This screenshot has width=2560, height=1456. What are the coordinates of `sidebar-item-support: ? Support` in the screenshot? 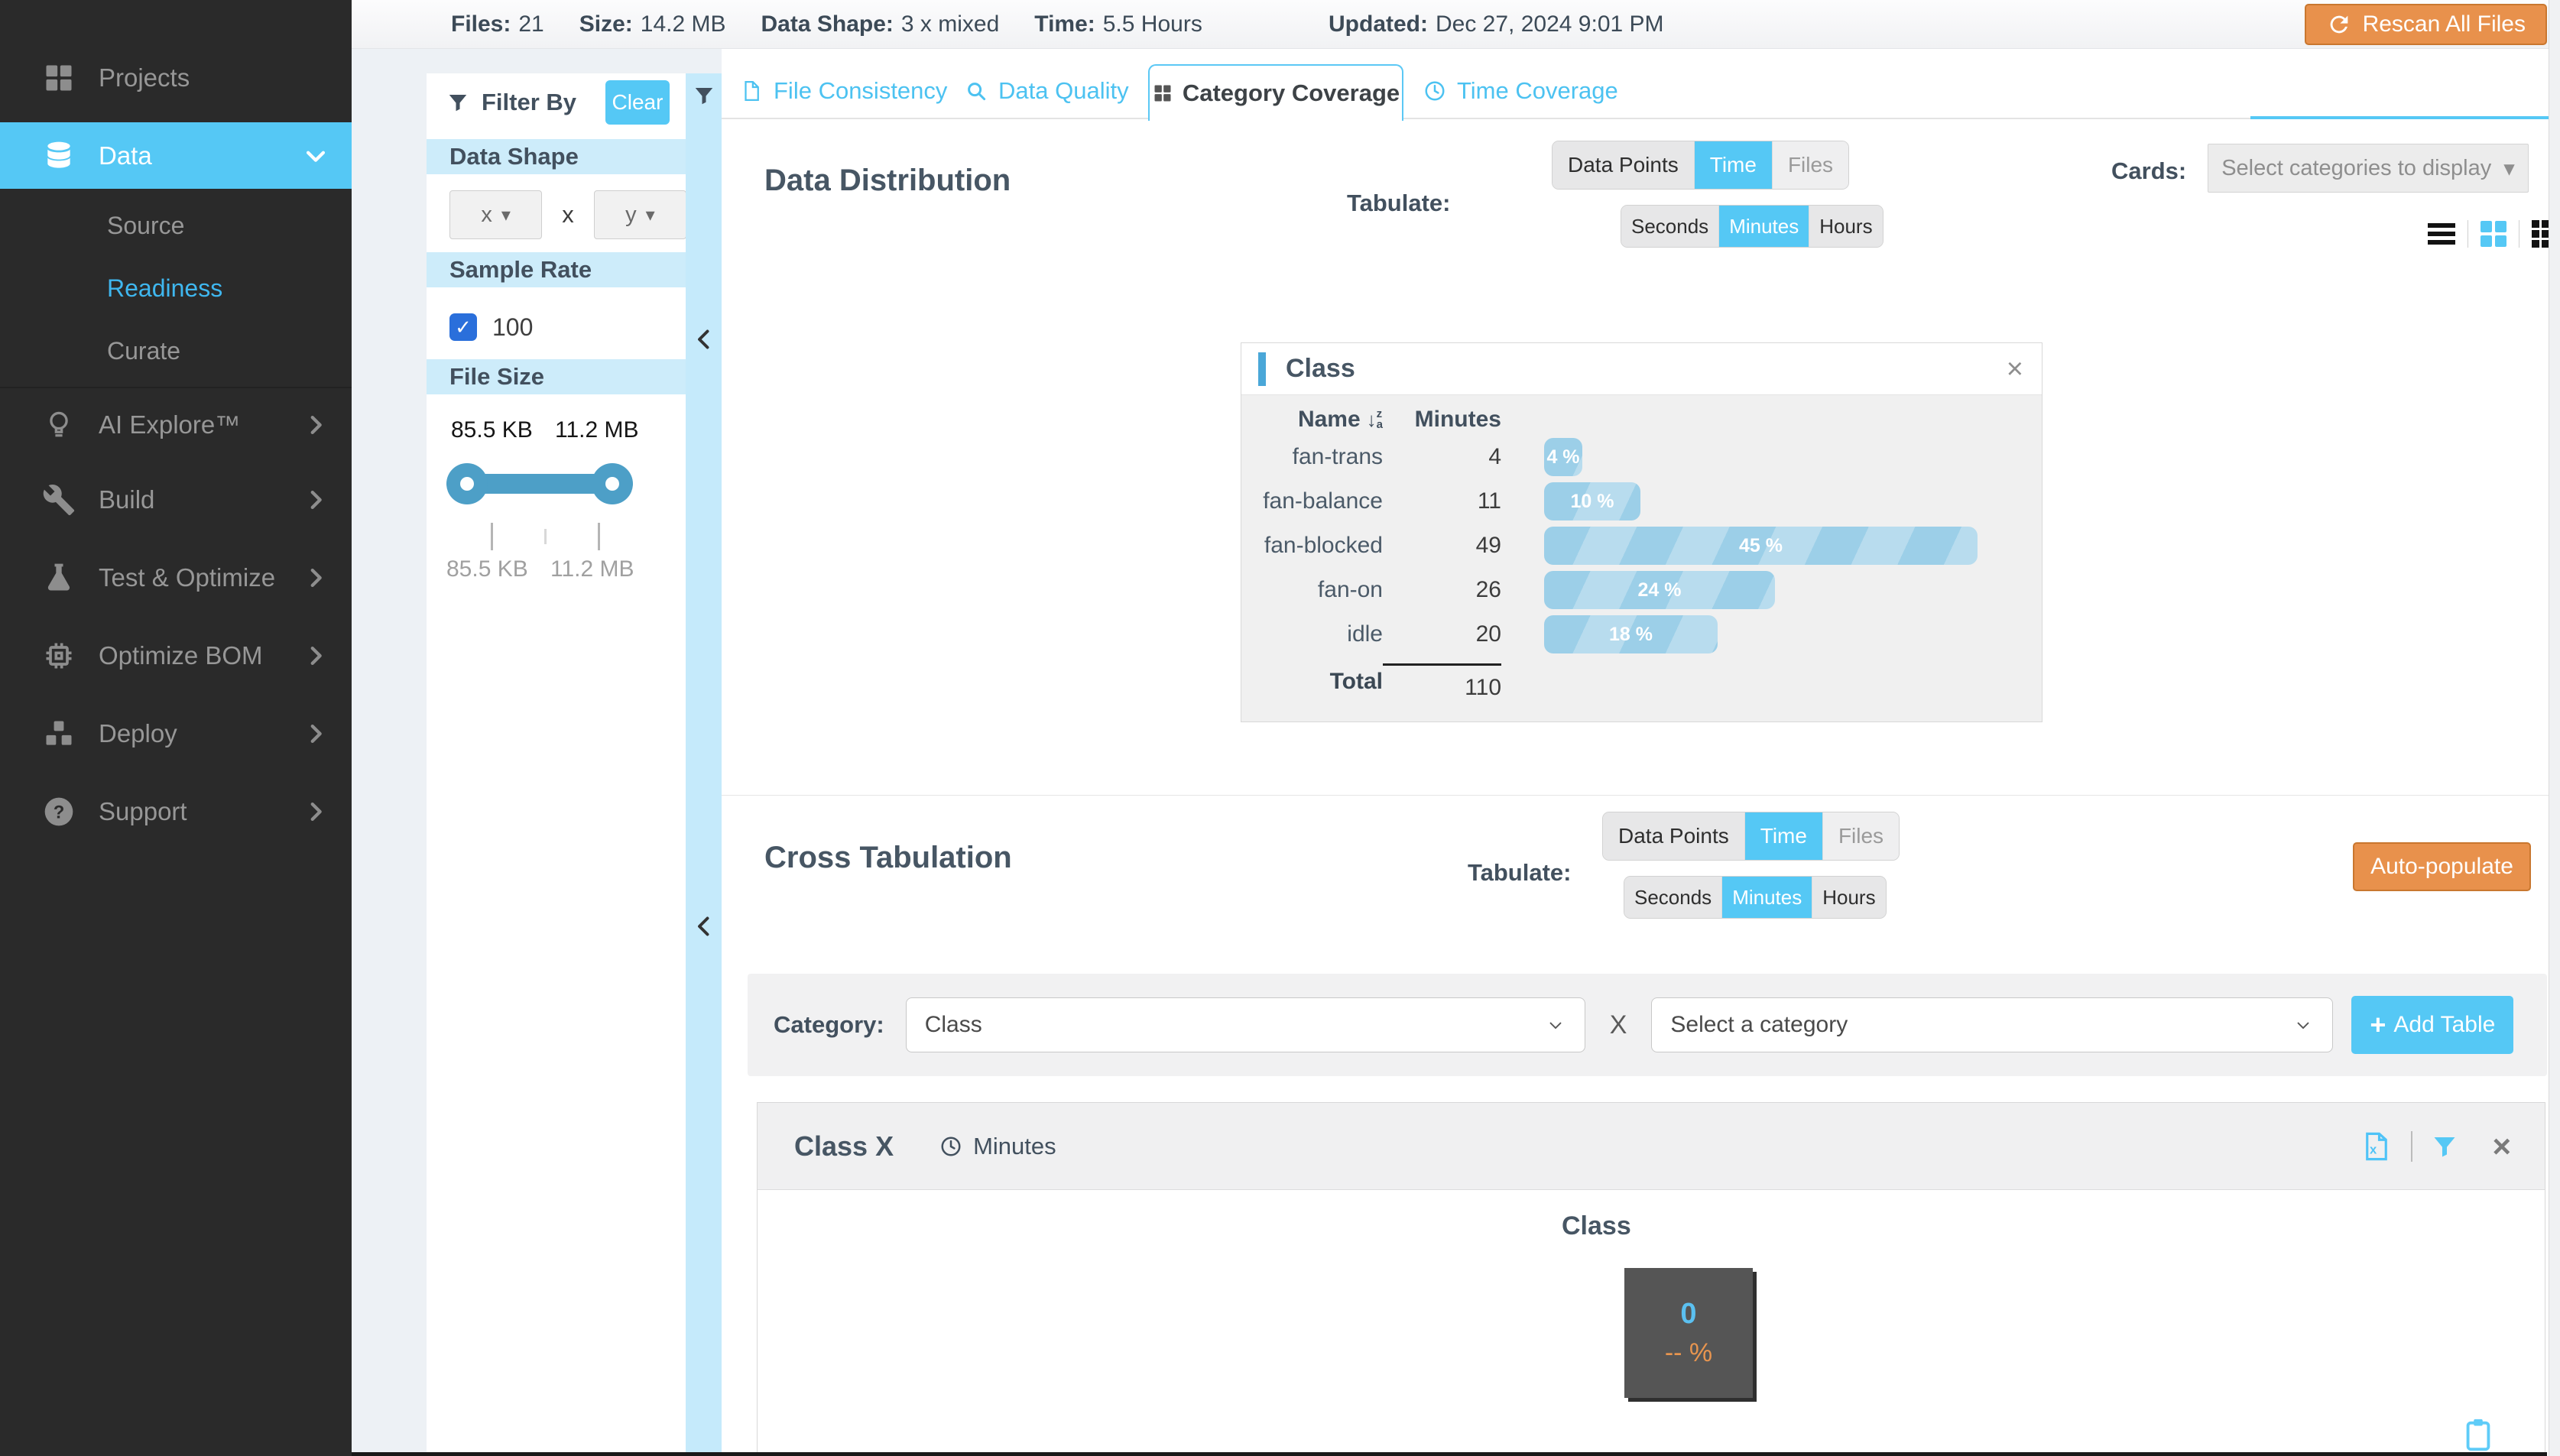 It's located at (176, 812).